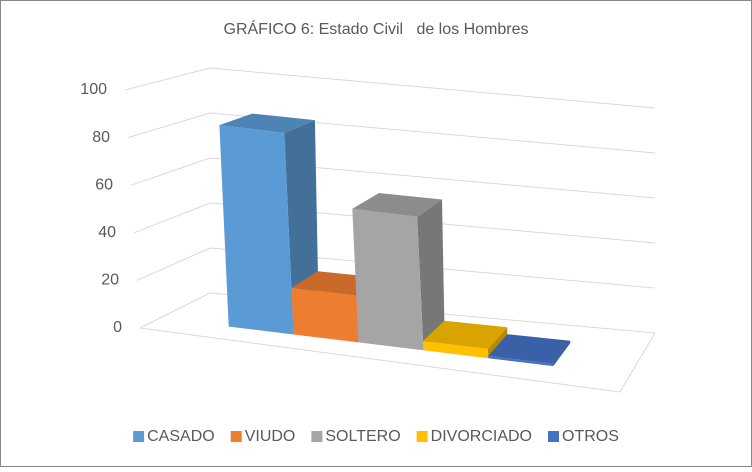 The height and width of the screenshot is (472, 752). What do you see at coordinates (481, 436) in the screenshot?
I see `legend-label: DIVORCIADO` at bounding box center [481, 436].